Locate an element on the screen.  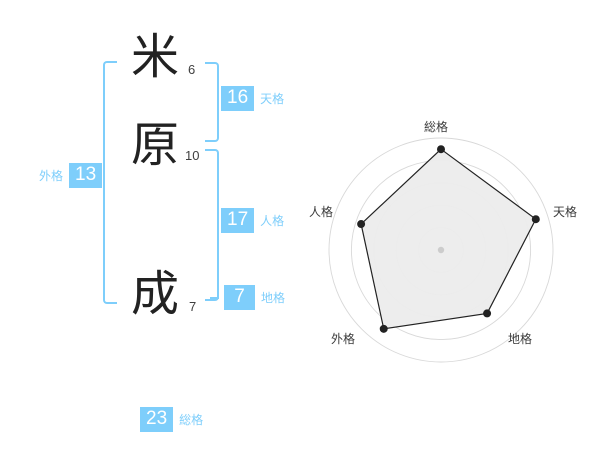
radar-label-soukaku: 総格 is located at coordinates (436, 127).